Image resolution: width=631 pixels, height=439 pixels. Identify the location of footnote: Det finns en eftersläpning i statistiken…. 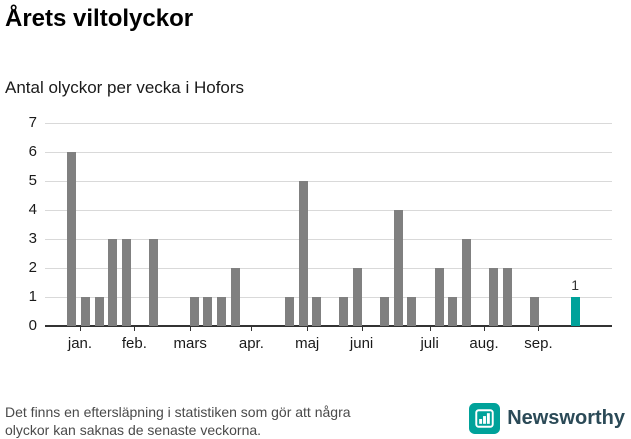
(178, 421).